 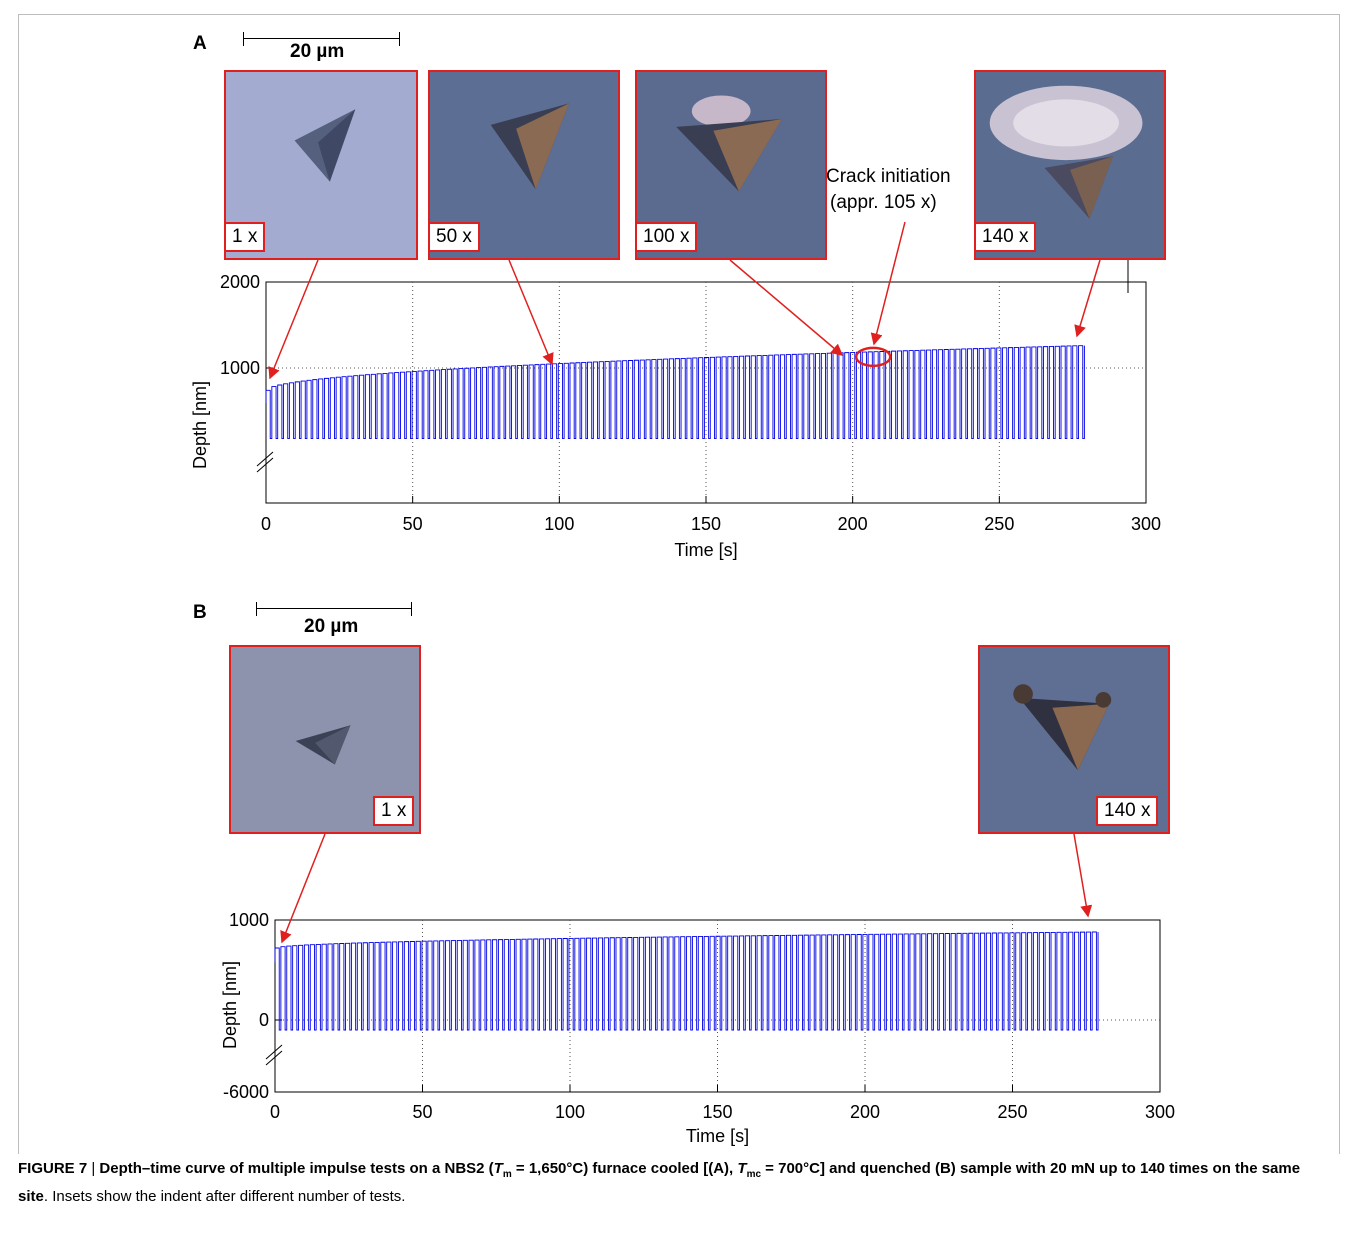 What do you see at coordinates (394, 811) in the screenshot?
I see `inset-label-b-1x: 1 x` at bounding box center [394, 811].